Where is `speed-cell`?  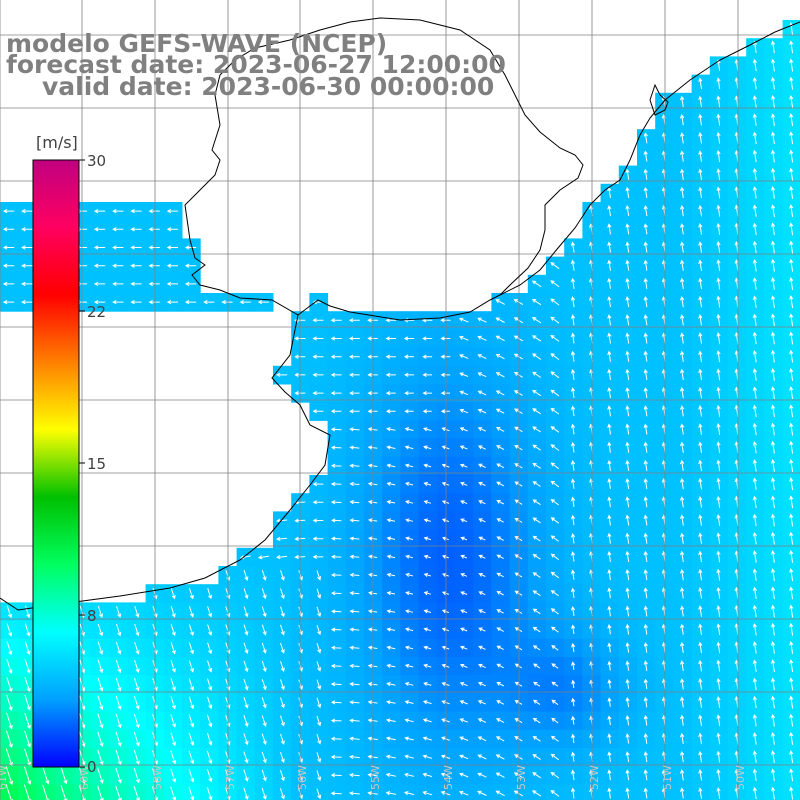 speed-cell is located at coordinates (300, 792).